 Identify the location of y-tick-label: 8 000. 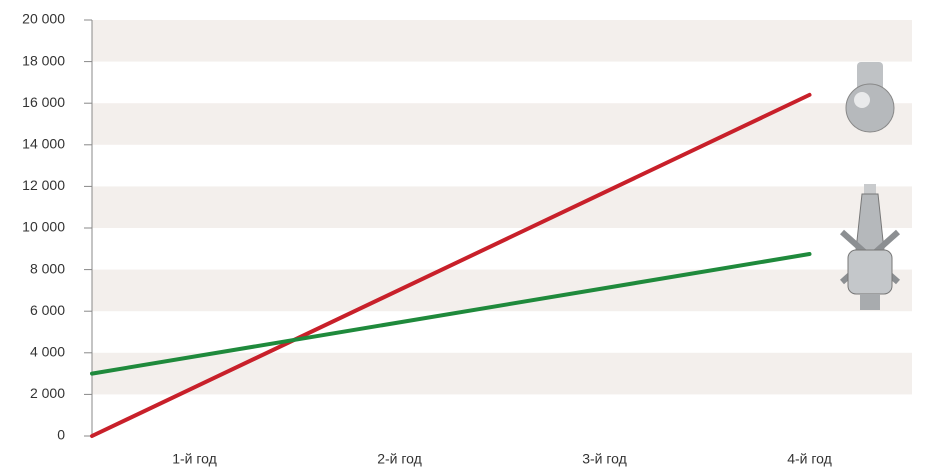
(47, 268).